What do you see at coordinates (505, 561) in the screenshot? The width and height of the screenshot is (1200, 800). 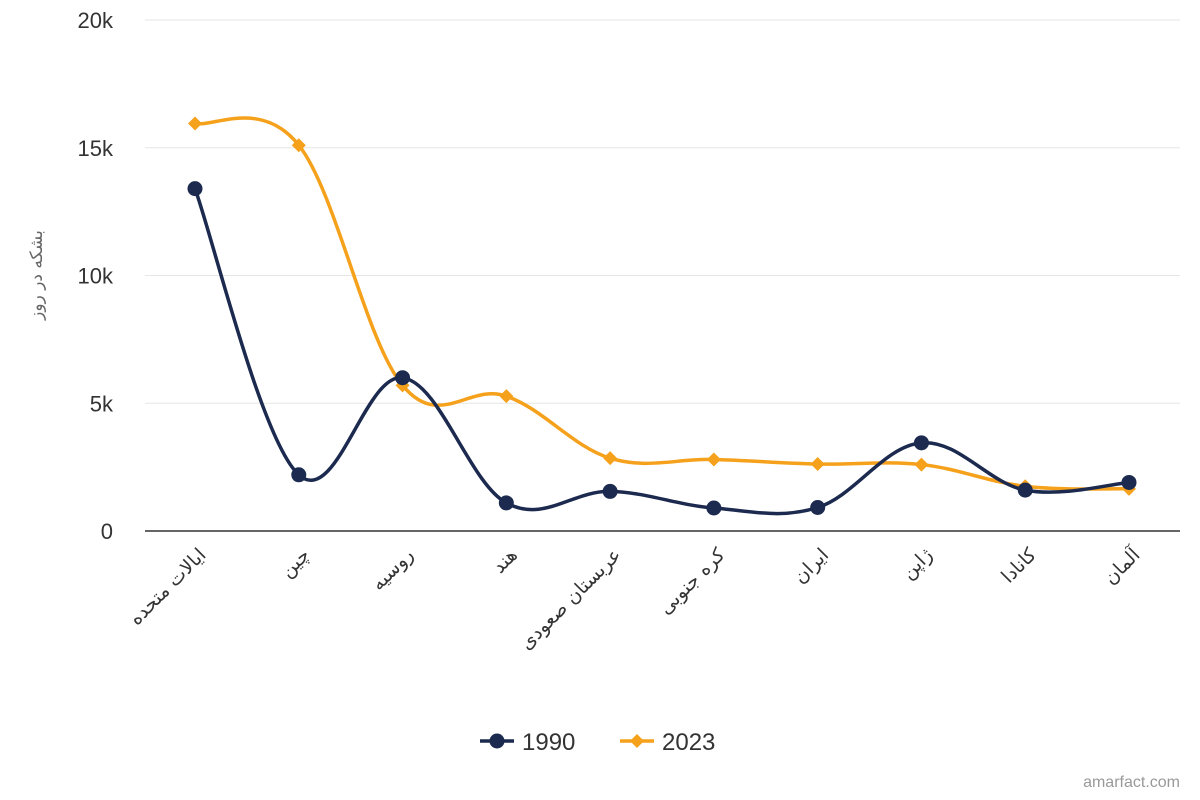 I see `x-tick-label: هند` at bounding box center [505, 561].